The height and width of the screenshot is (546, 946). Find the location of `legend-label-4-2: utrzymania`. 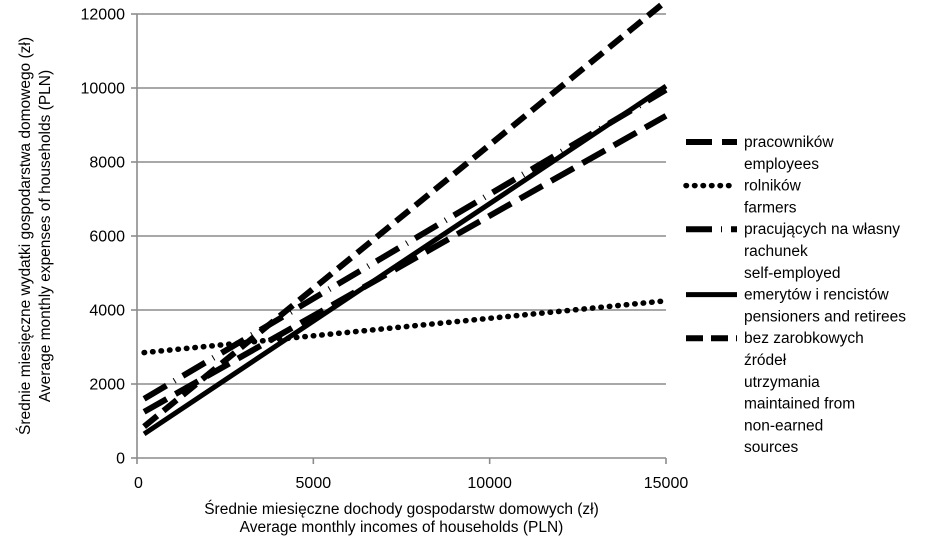

legend-label-4-2: utrzymania is located at coordinates (782, 382).